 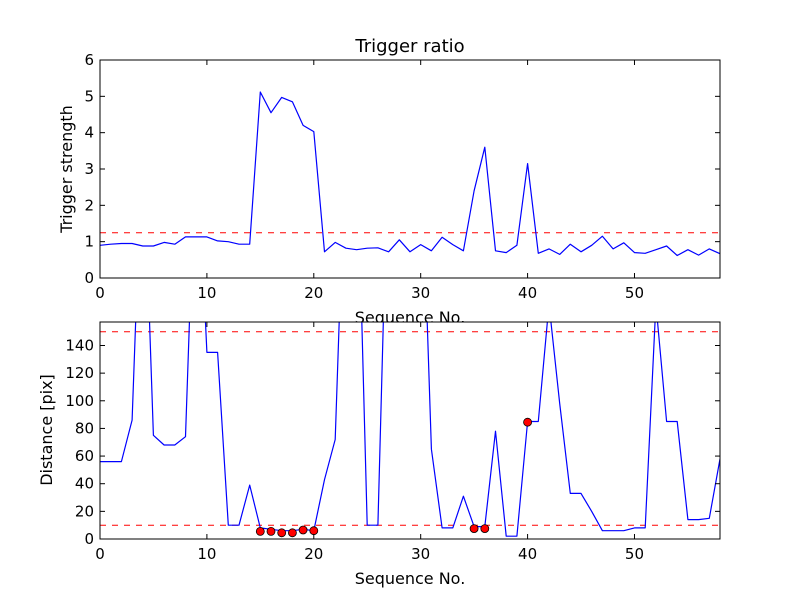 I want to click on y-tick-label: 80, so click(x=84, y=428).